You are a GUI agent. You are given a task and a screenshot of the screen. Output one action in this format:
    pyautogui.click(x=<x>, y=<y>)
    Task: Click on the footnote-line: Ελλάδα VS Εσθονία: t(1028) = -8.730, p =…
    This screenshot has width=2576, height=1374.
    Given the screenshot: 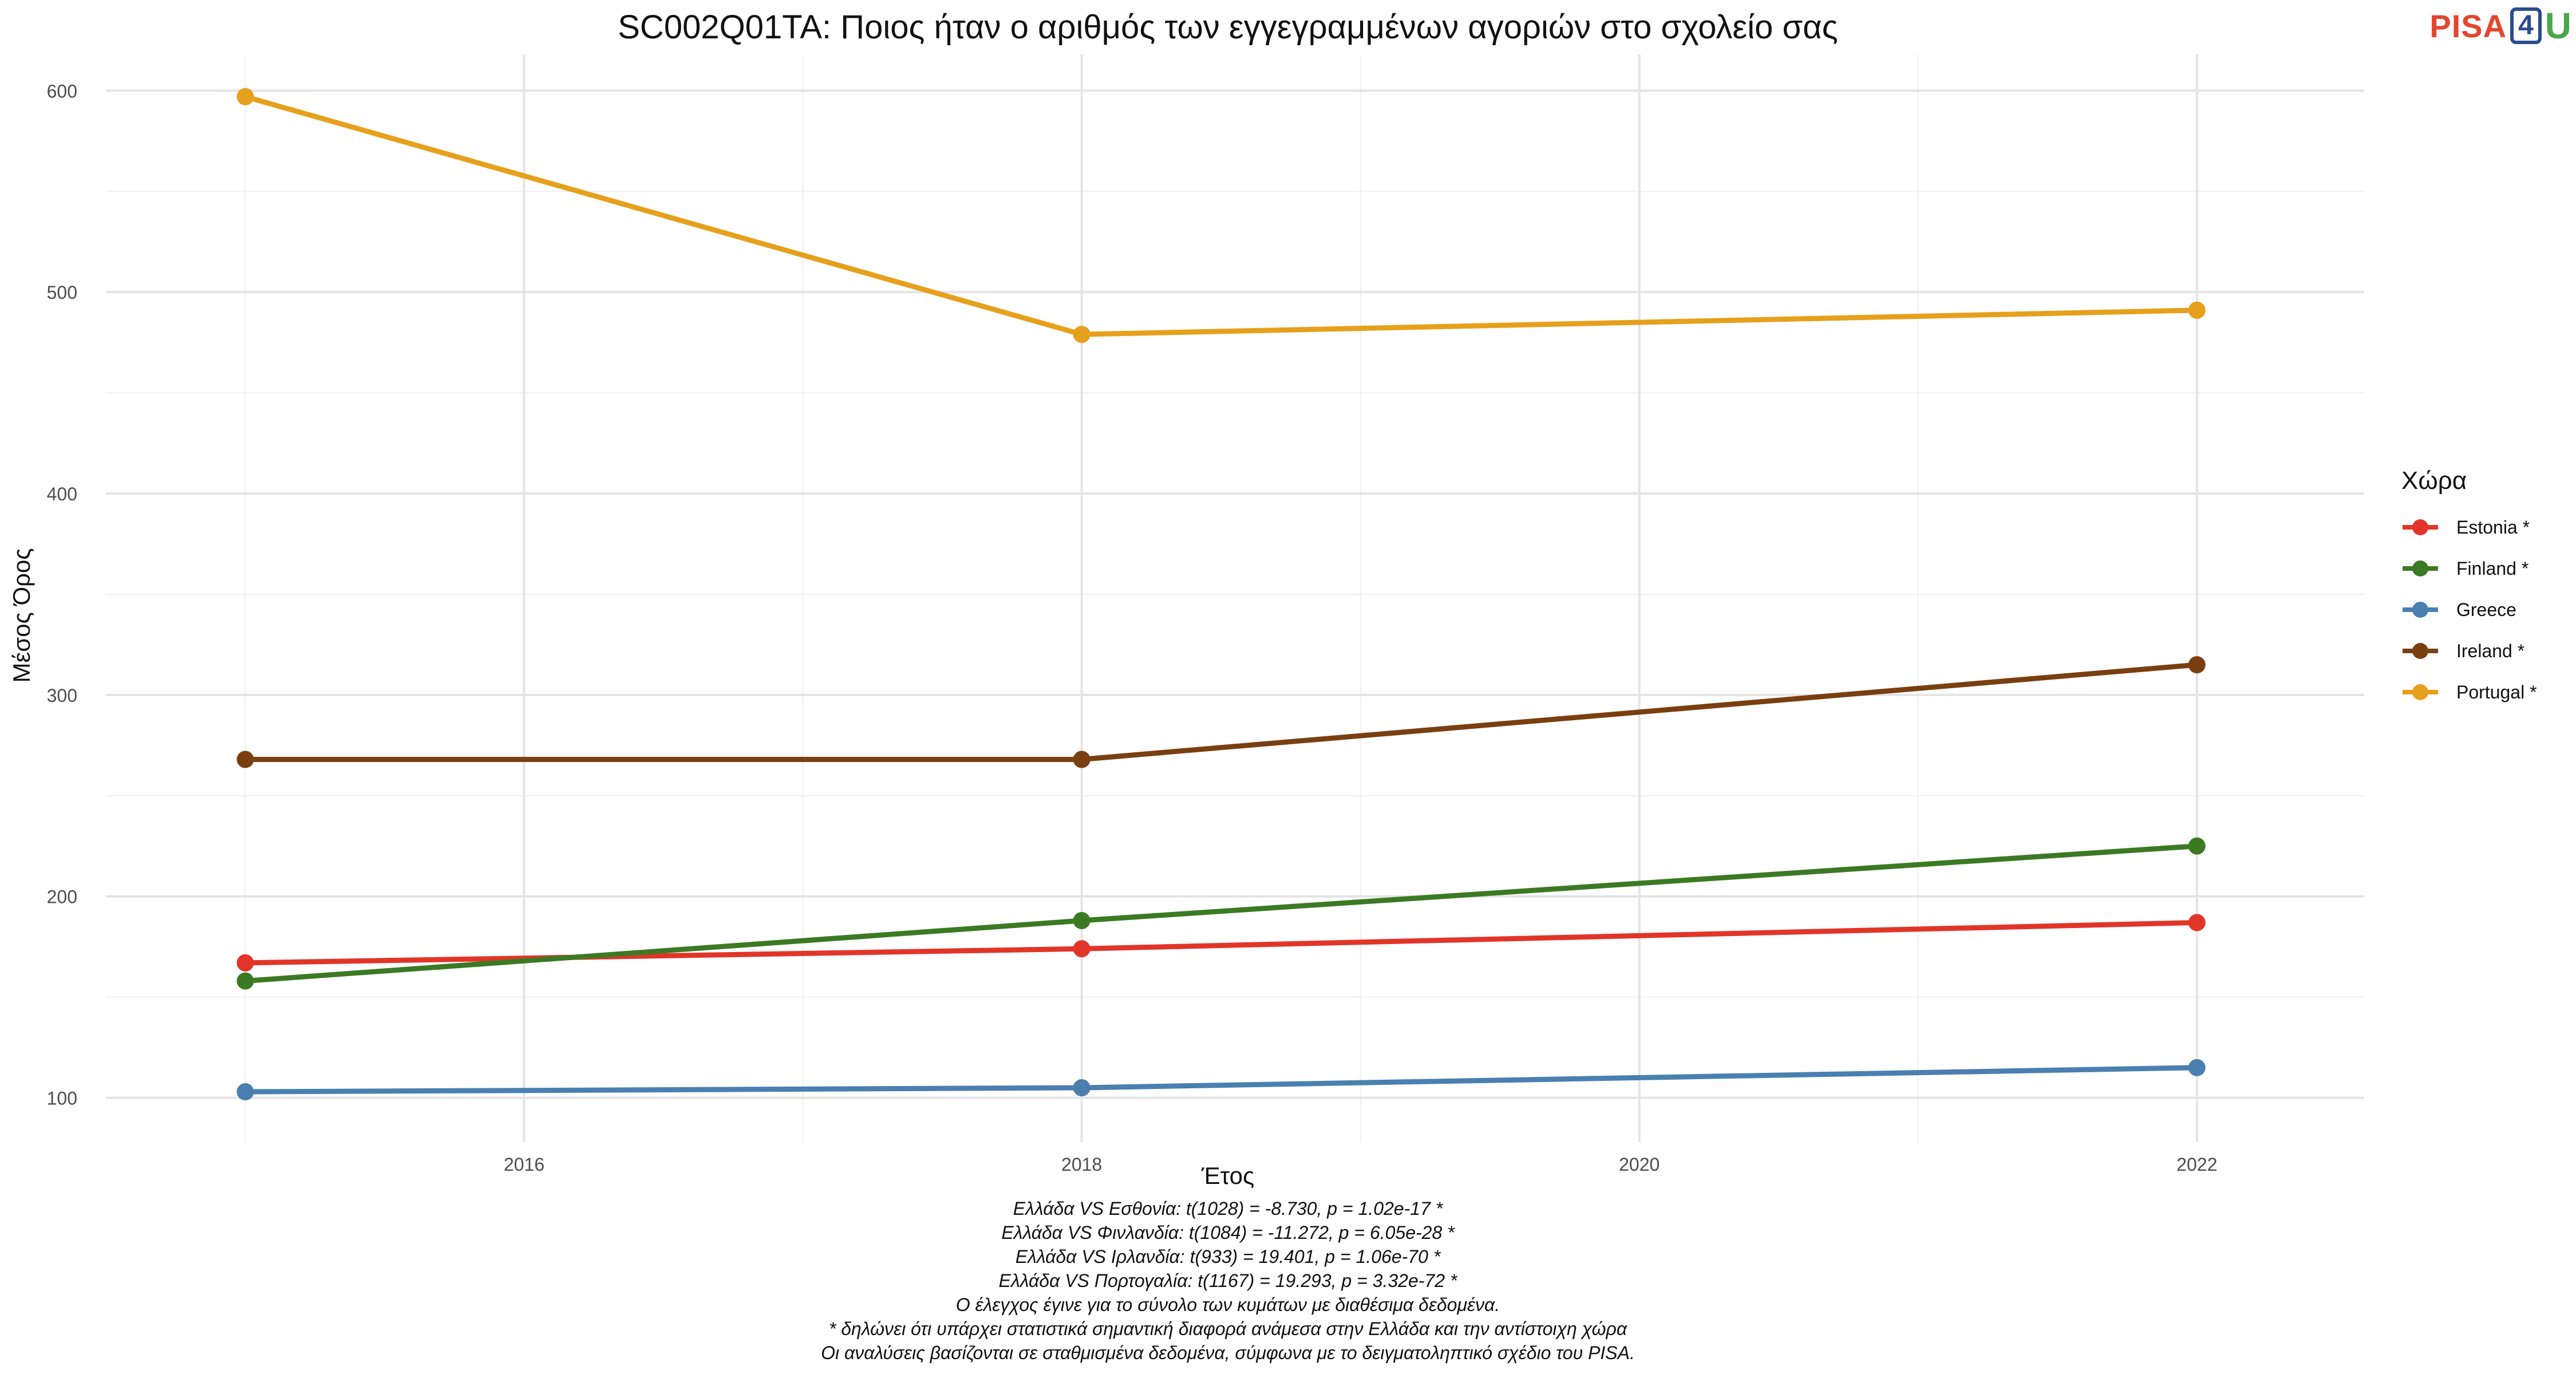 What is the action you would take?
    pyautogui.click(x=1228, y=1208)
    